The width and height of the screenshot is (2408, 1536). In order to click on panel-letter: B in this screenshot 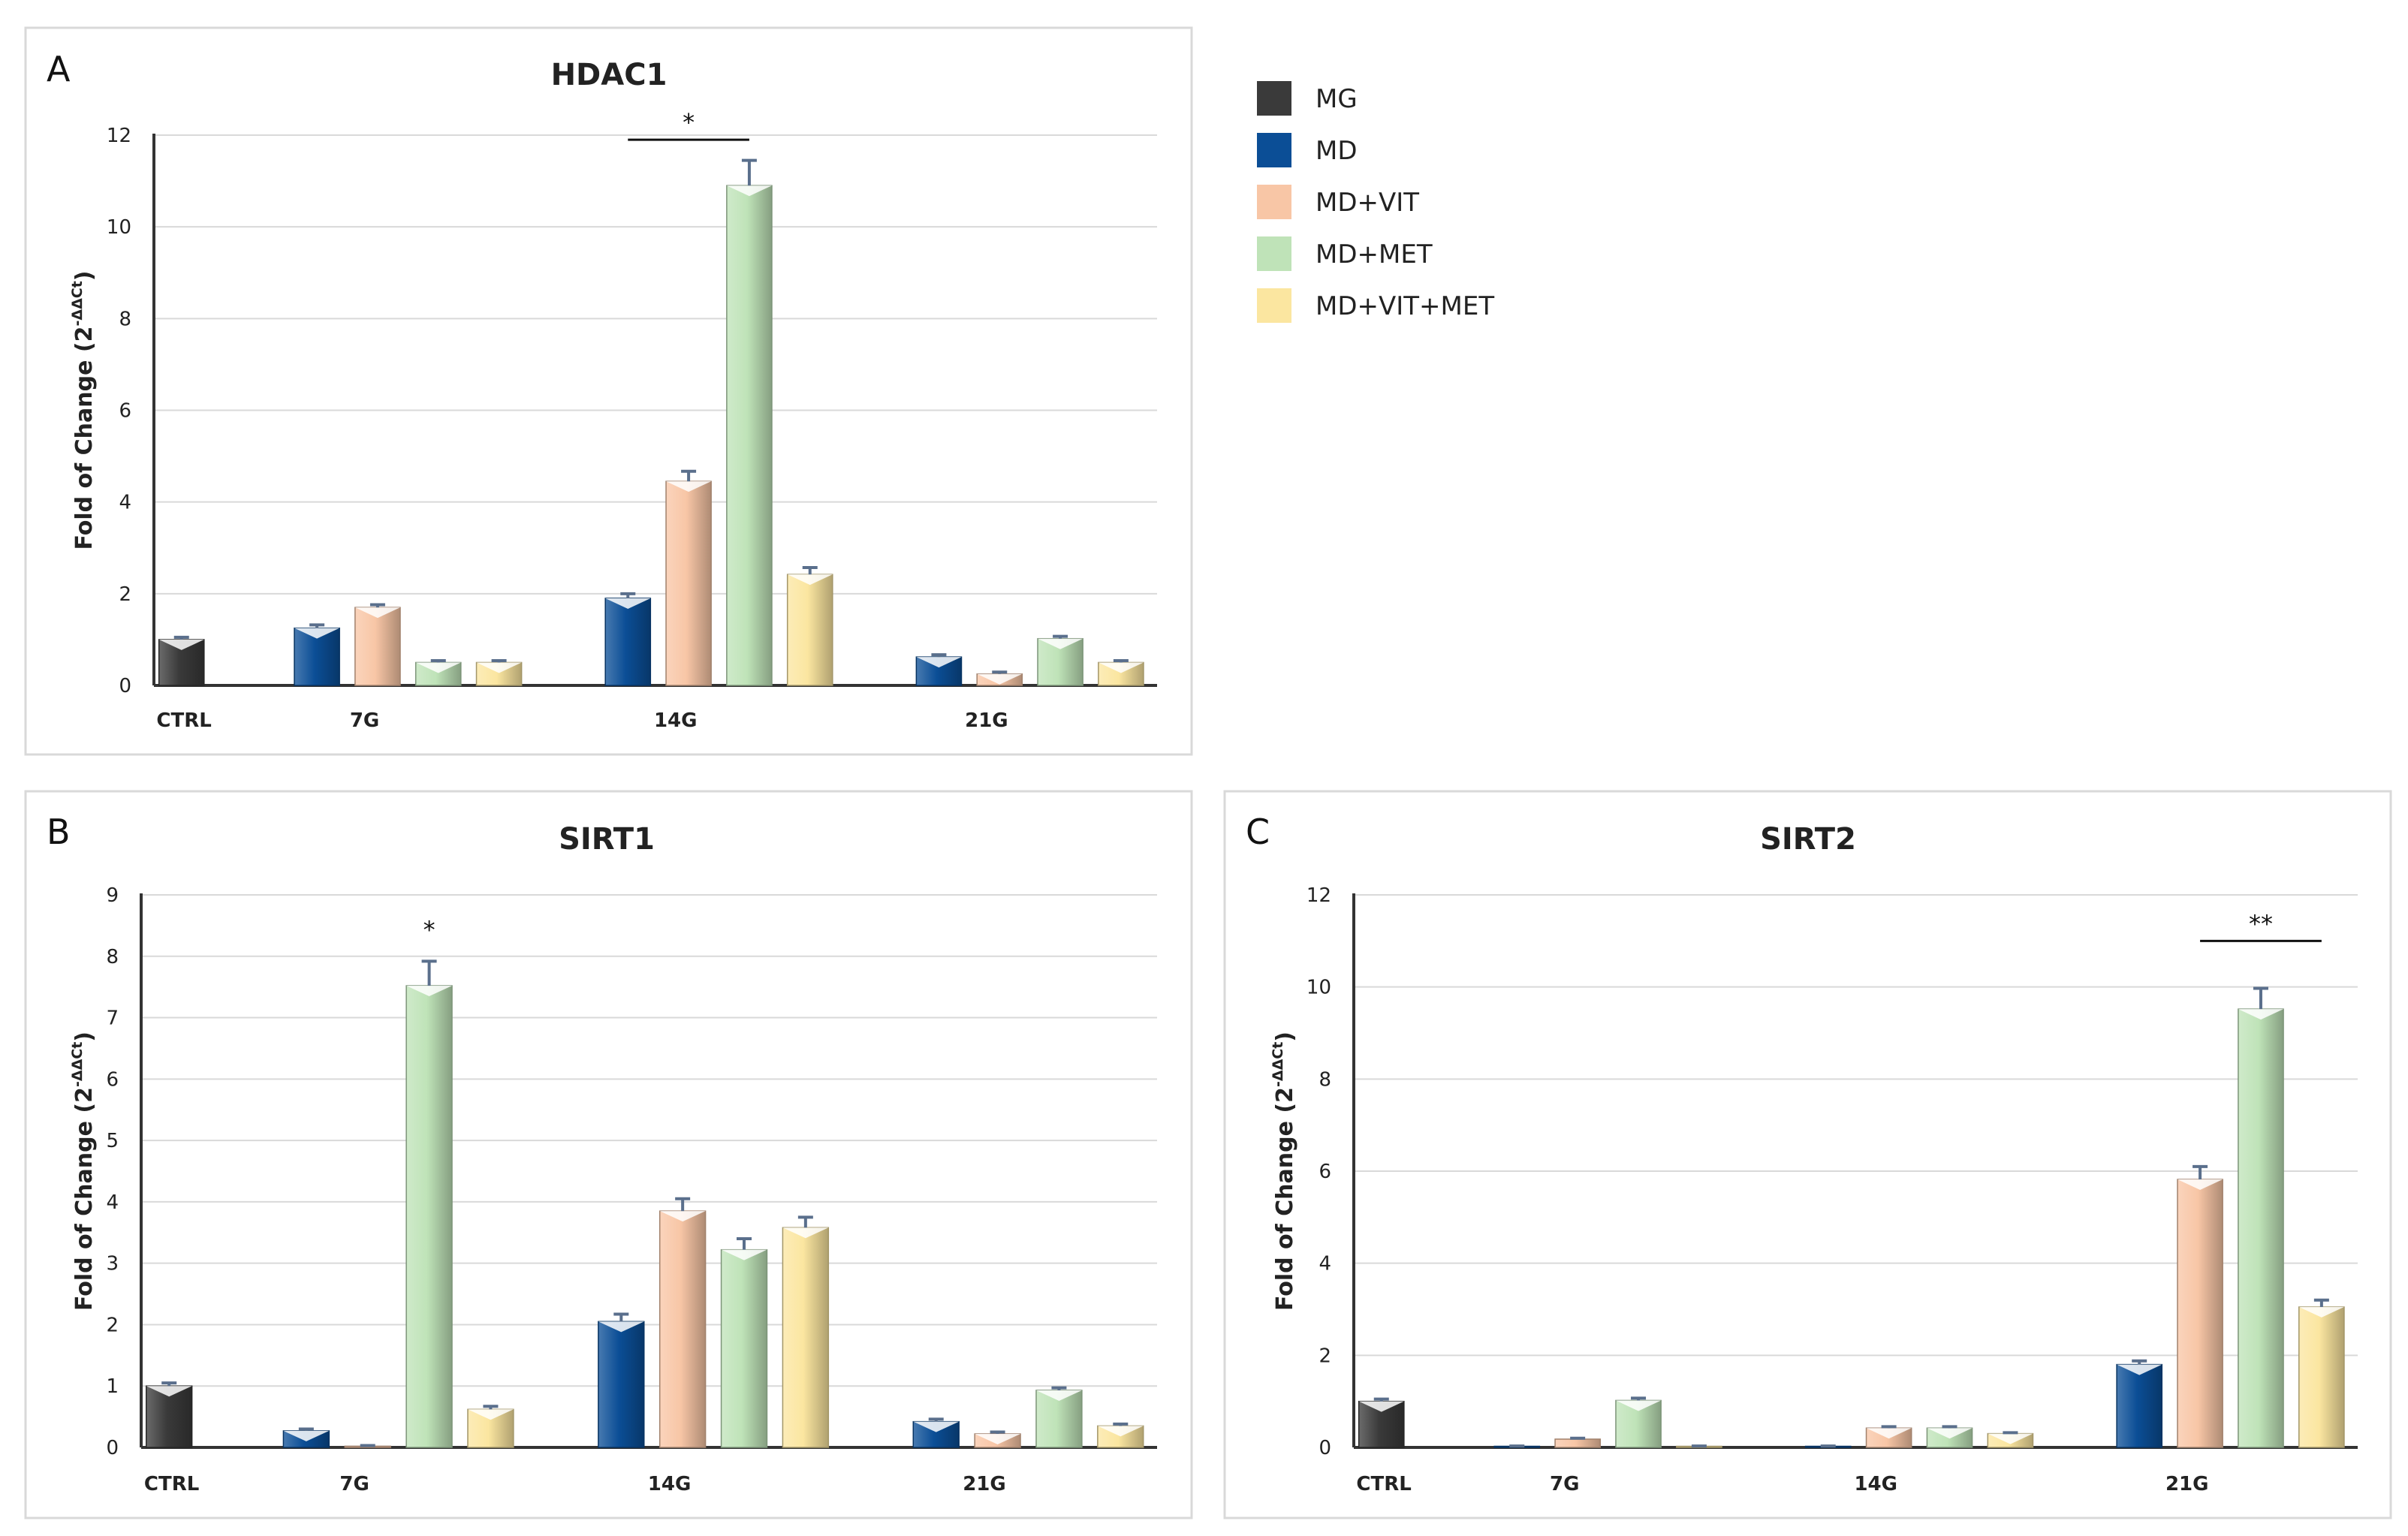, I will do `click(59, 832)`.